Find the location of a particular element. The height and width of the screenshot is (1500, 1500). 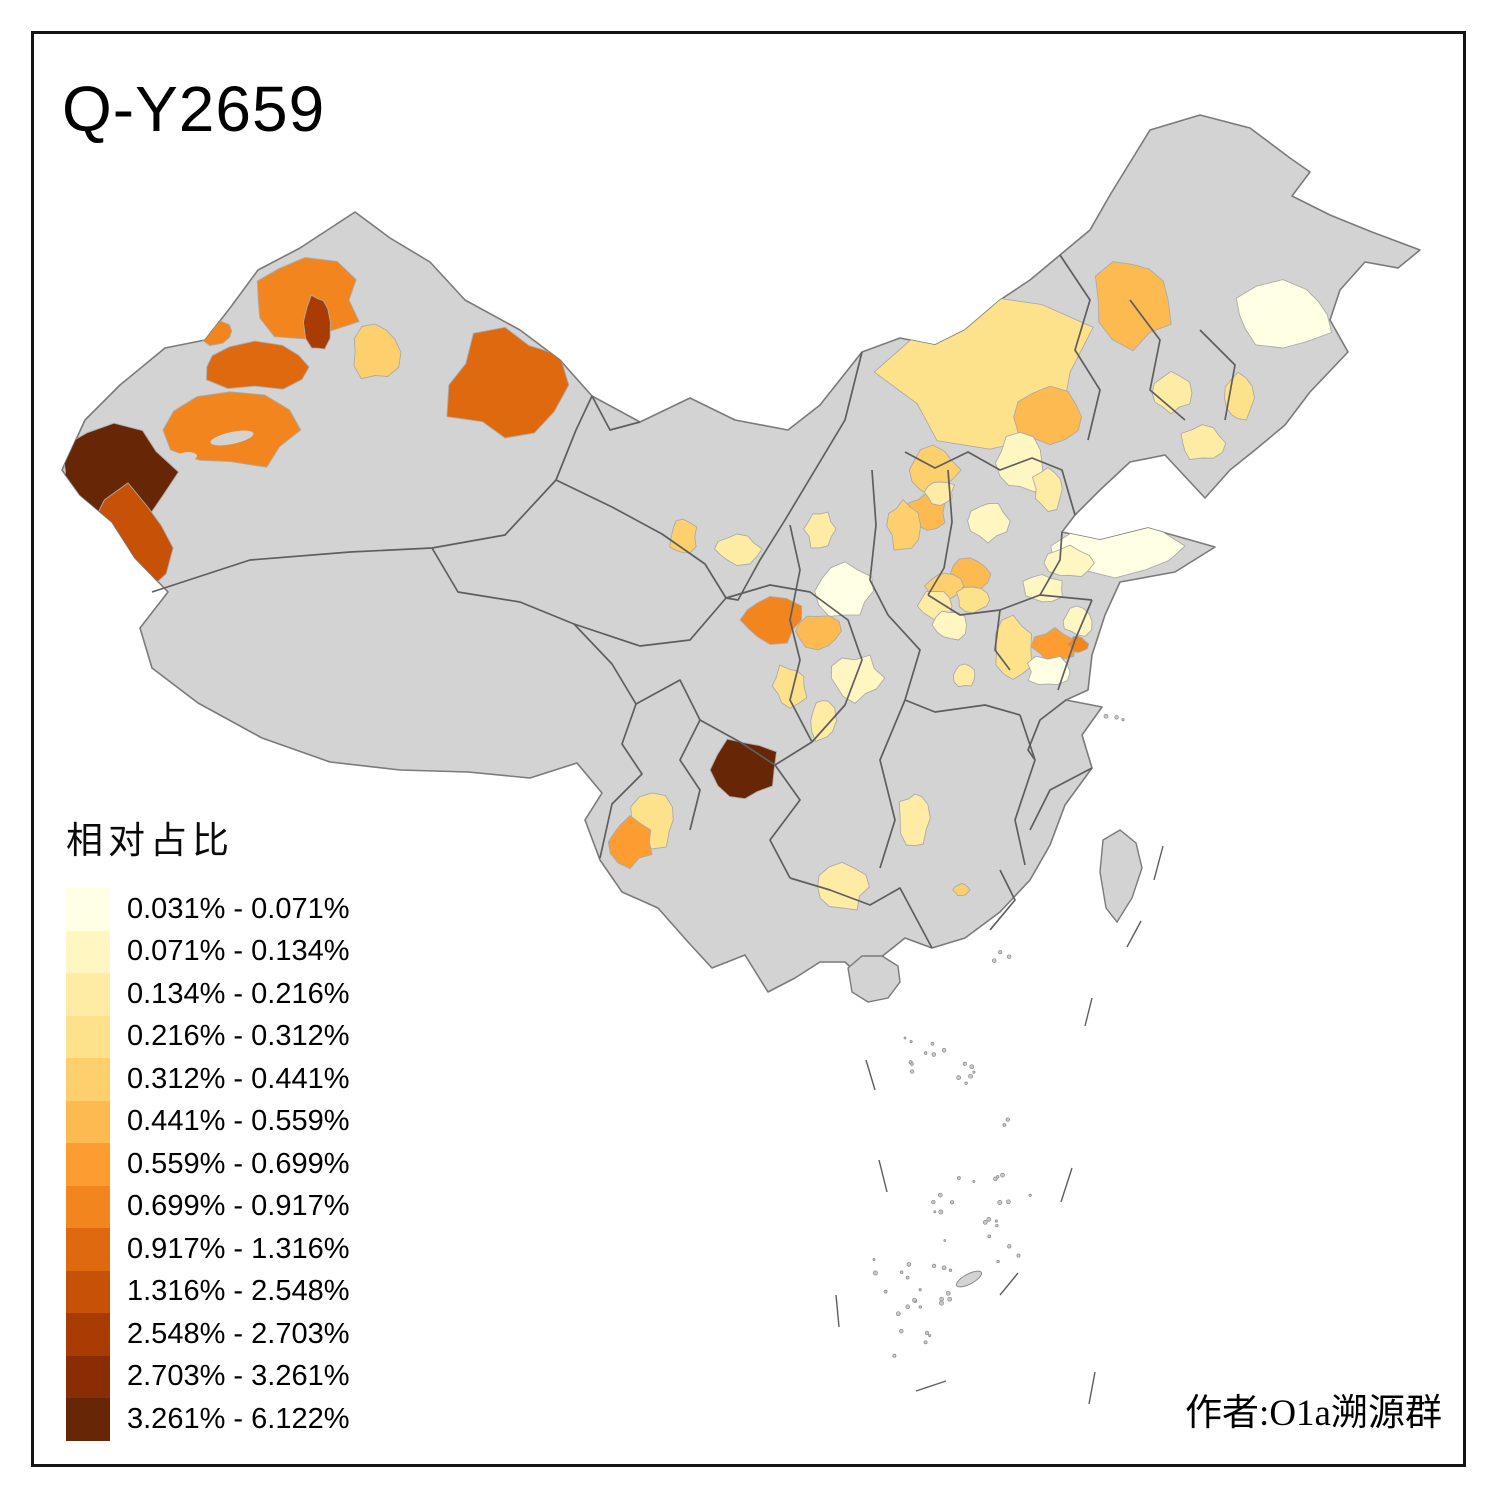

legend-range-label: 2.548% - 2.703% is located at coordinates (238, 1333).